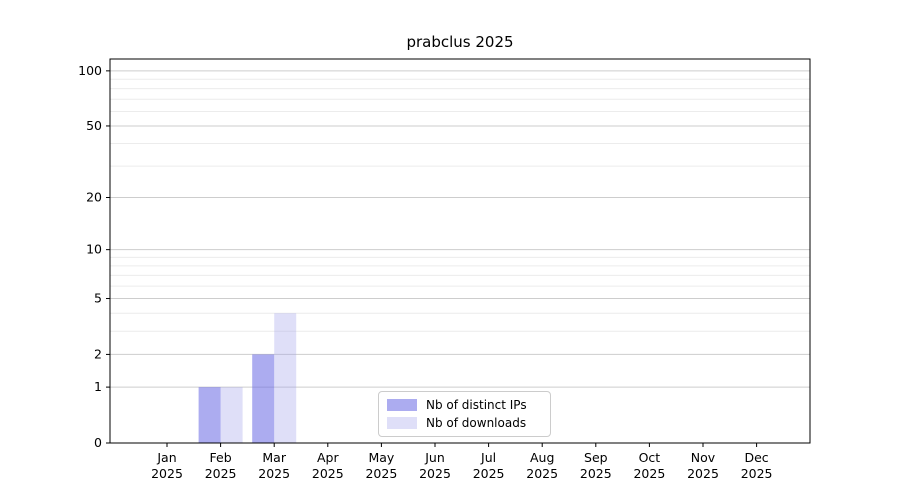 The width and height of the screenshot is (900, 500). Describe the element at coordinates (596, 457) in the screenshot. I see `x-tick-label-month: Sep` at that location.